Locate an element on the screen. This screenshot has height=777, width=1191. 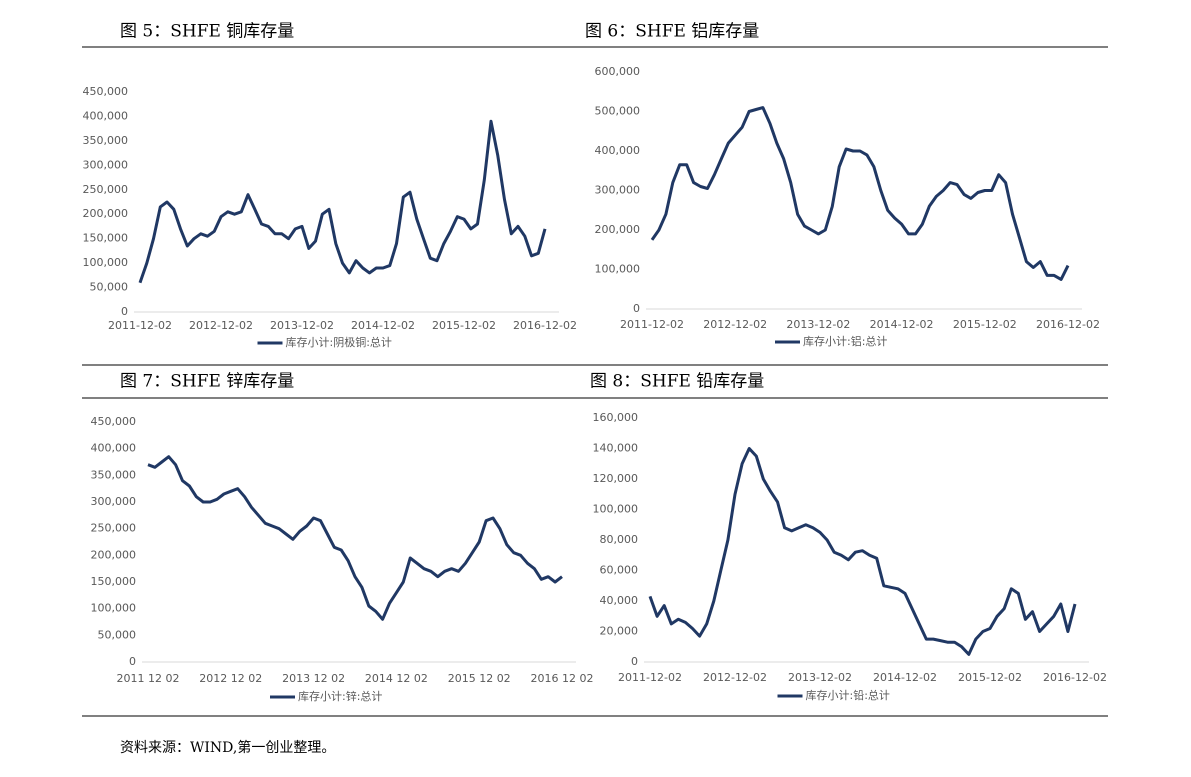
y-tick-label: 160,000 is located at coordinates (616, 417).